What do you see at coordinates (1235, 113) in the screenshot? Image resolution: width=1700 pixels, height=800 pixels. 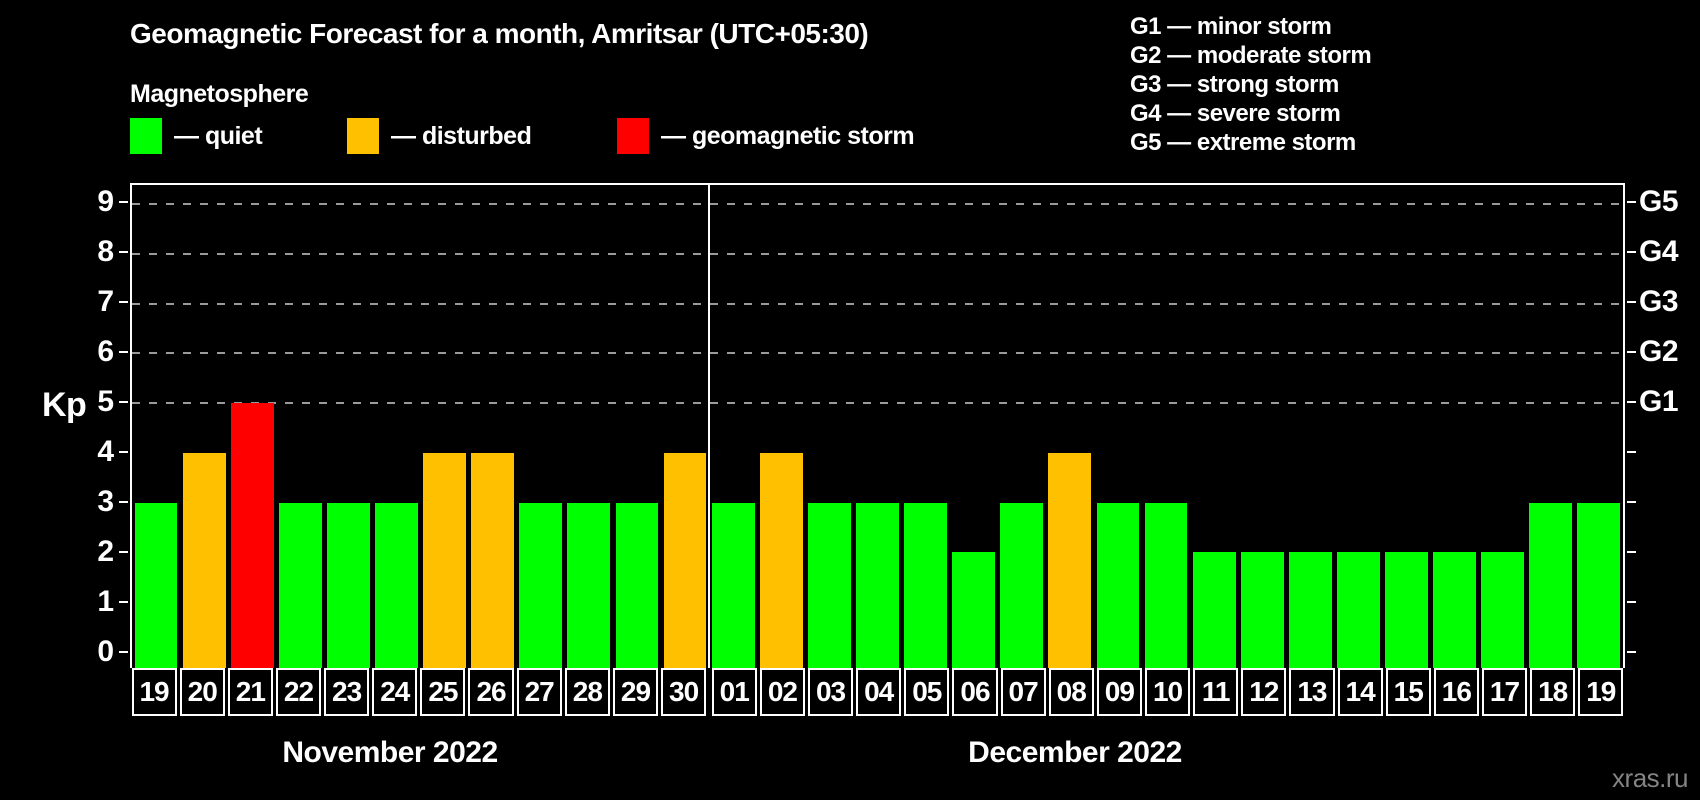 I see `g4-legend-line: G4 — severe storm` at bounding box center [1235, 113].